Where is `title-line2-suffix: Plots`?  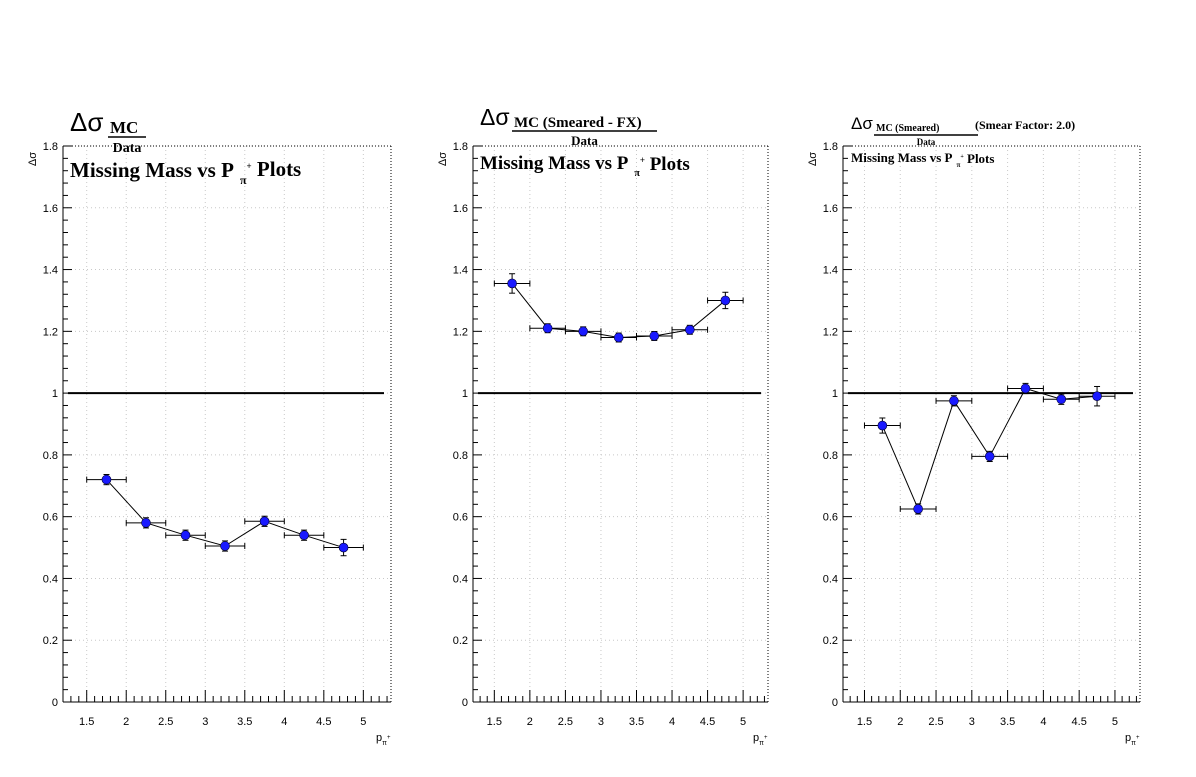 title-line2-suffix: Plots is located at coordinates (667, 164).